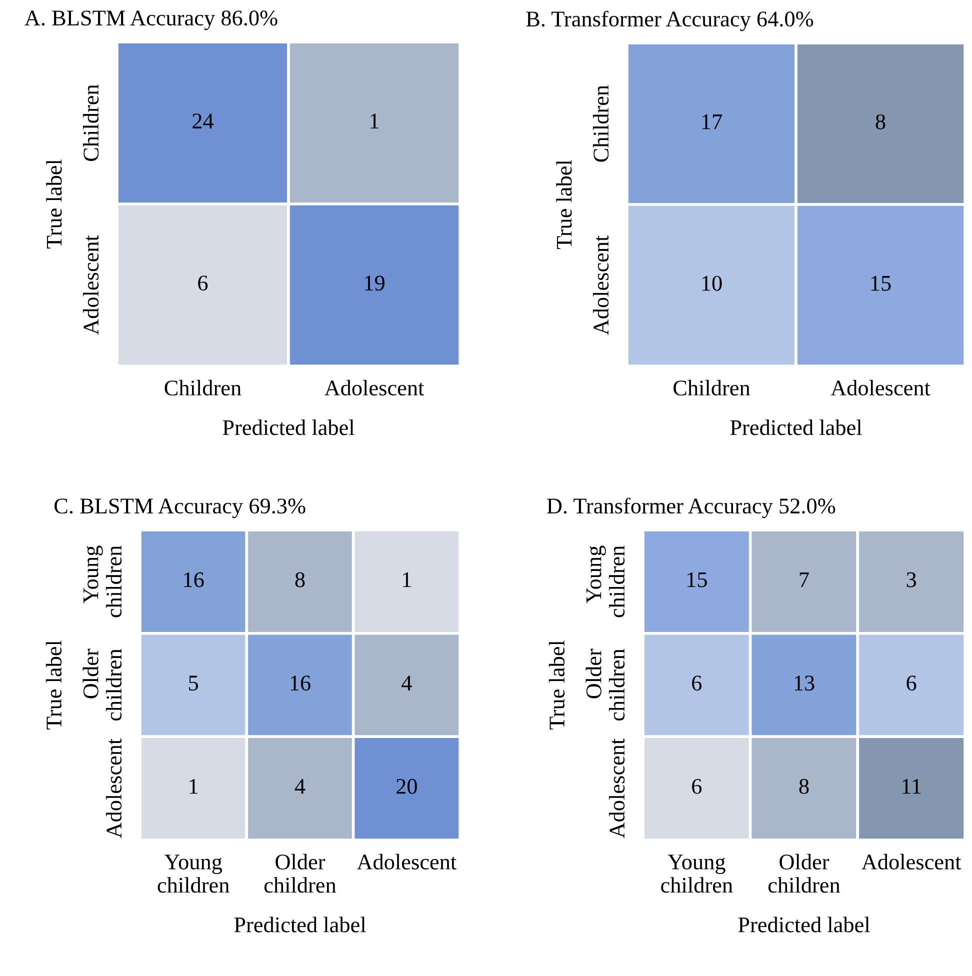 This screenshot has height=976, width=972. Describe the element at coordinates (193, 683) in the screenshot. I see `data-label: 5` at that location.